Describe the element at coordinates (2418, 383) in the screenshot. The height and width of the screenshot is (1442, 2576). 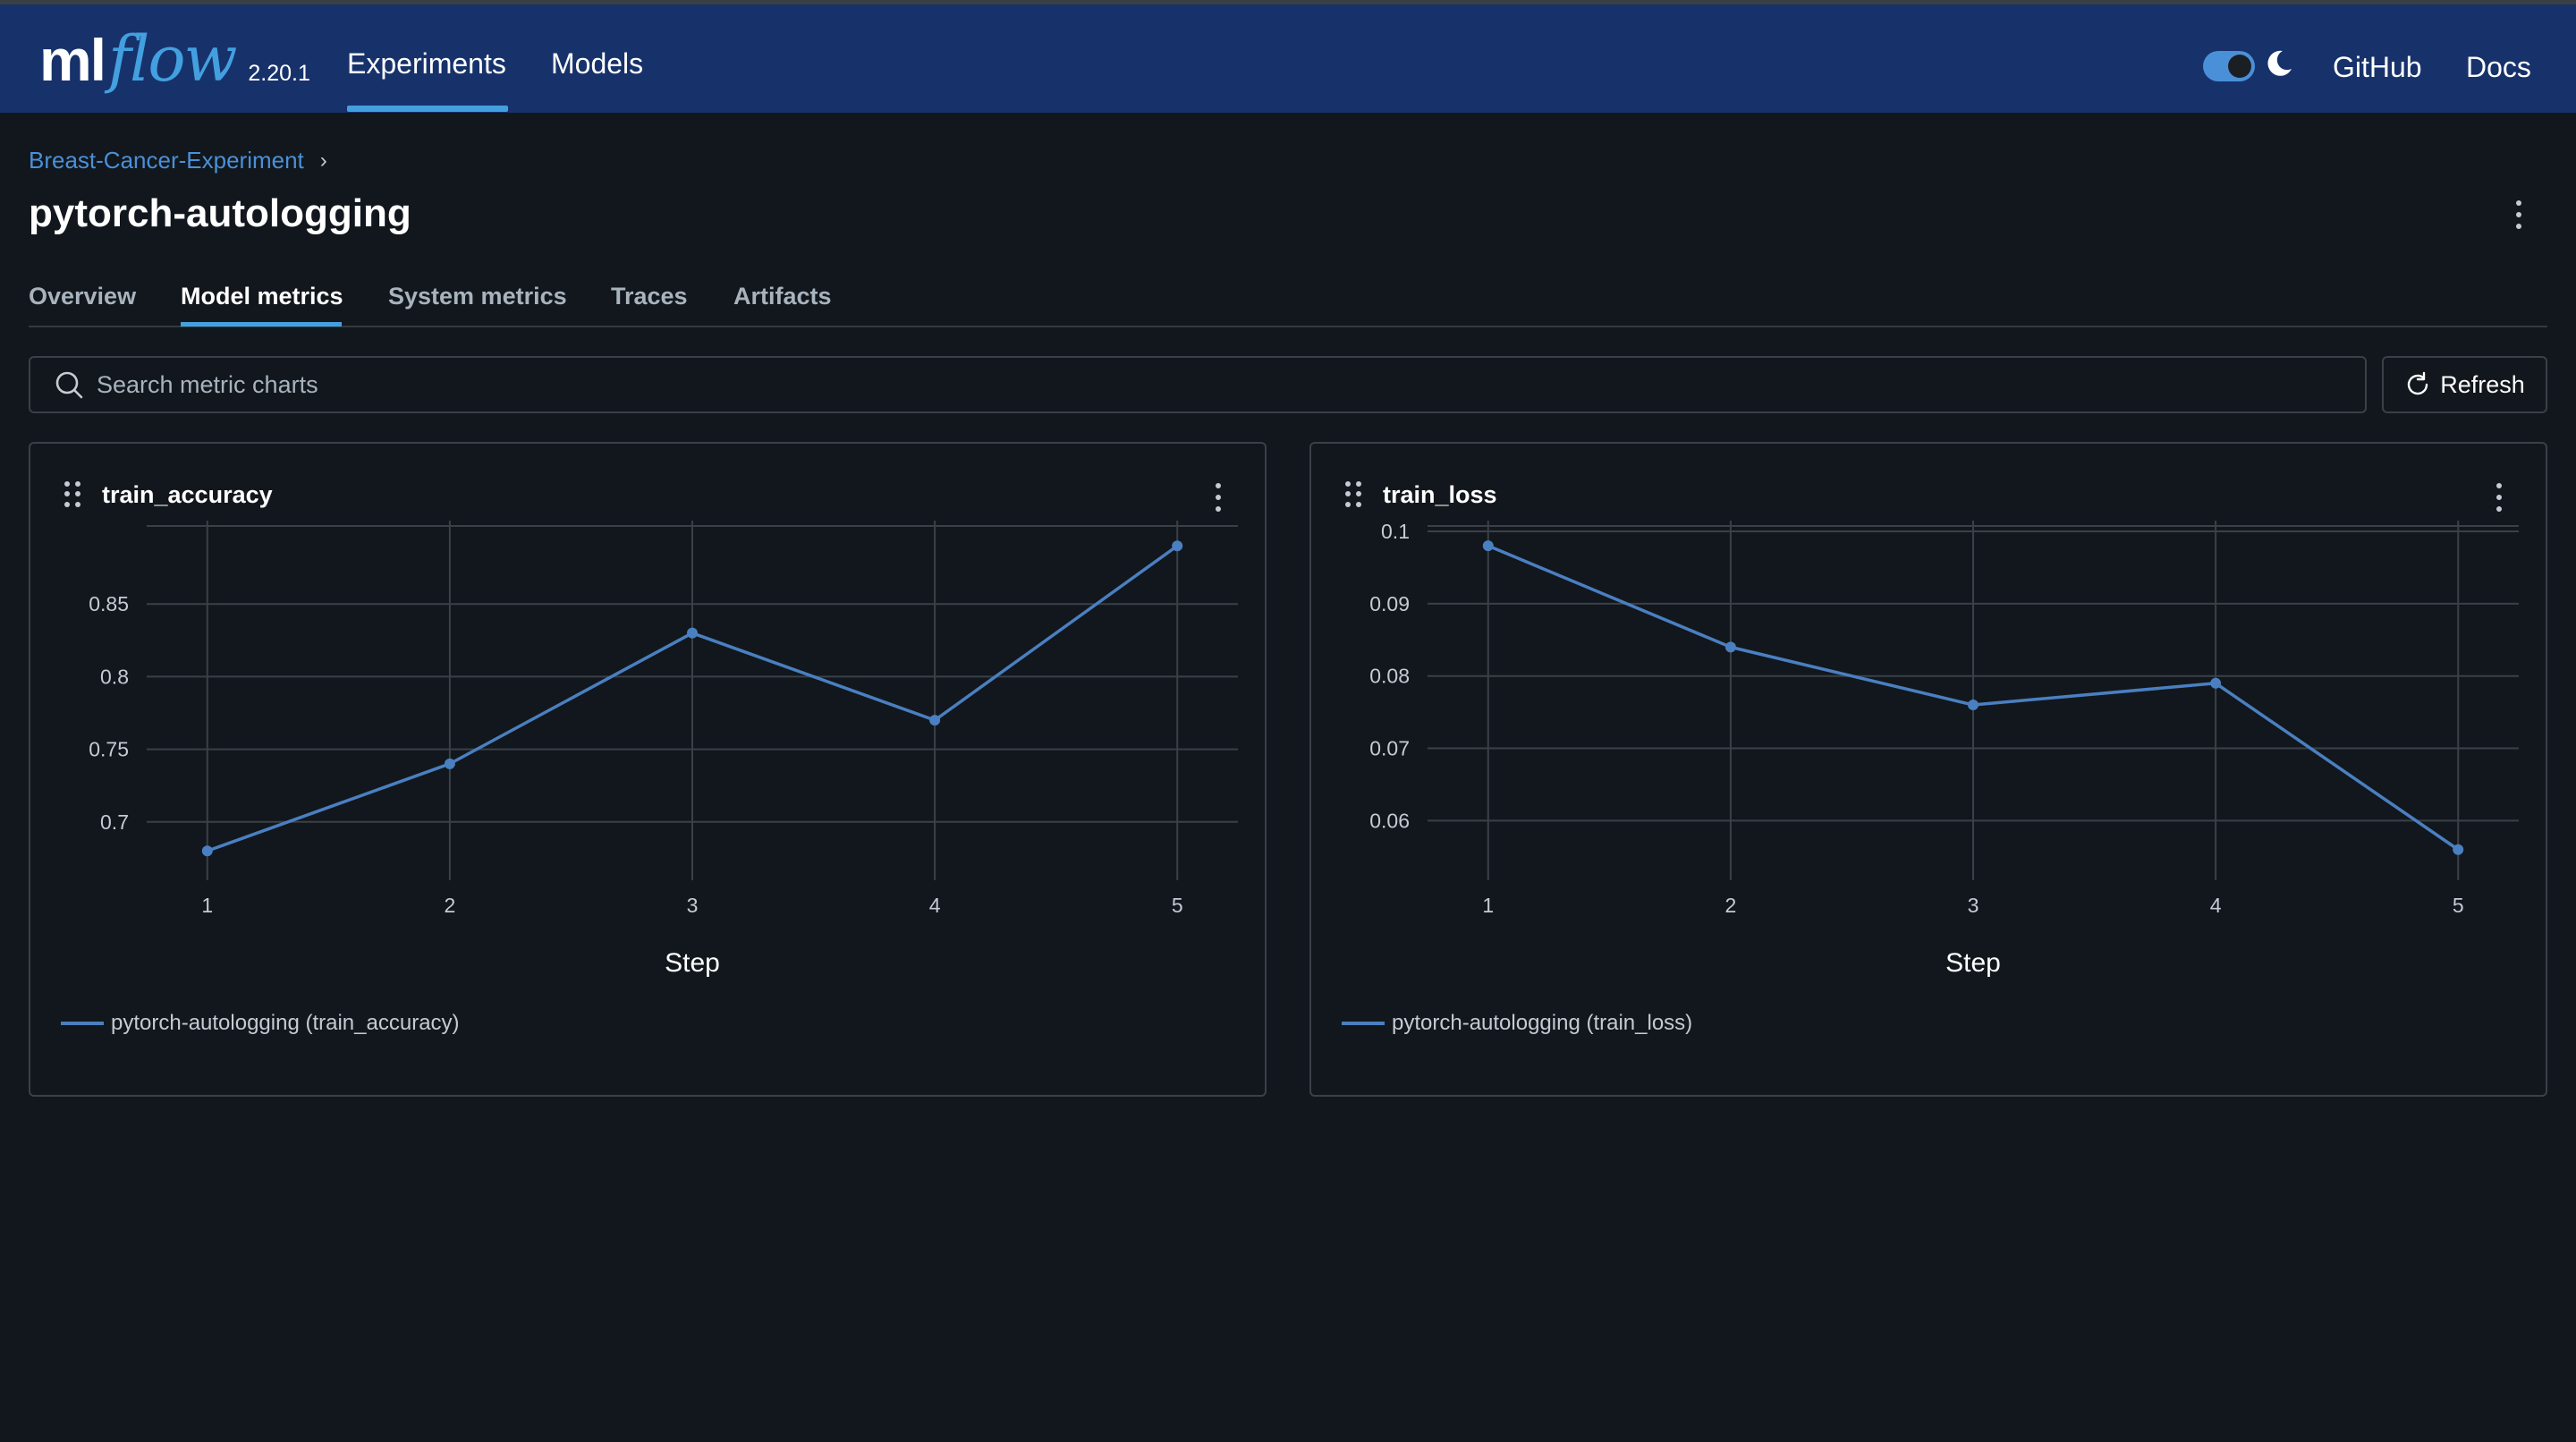
I see `refresh-icon` at that location.